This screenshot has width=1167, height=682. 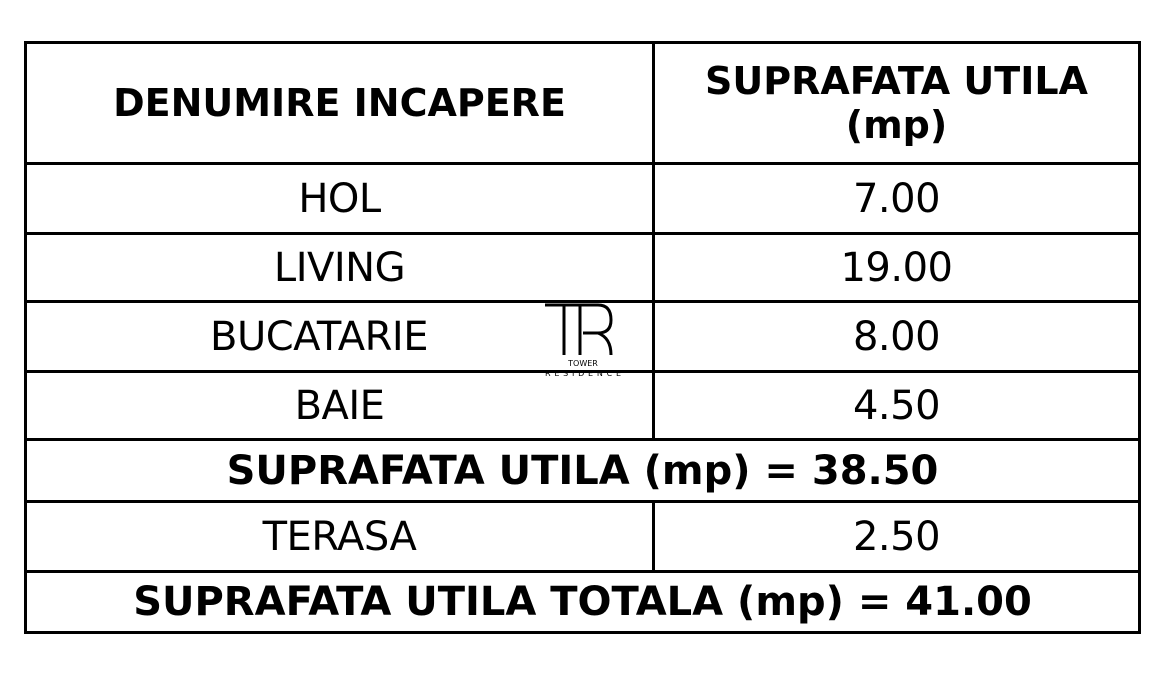 What do you see at coordinates (341, 267) in the screenshot?
I see `room-name: LIVING` at bounding box center [341, 267].